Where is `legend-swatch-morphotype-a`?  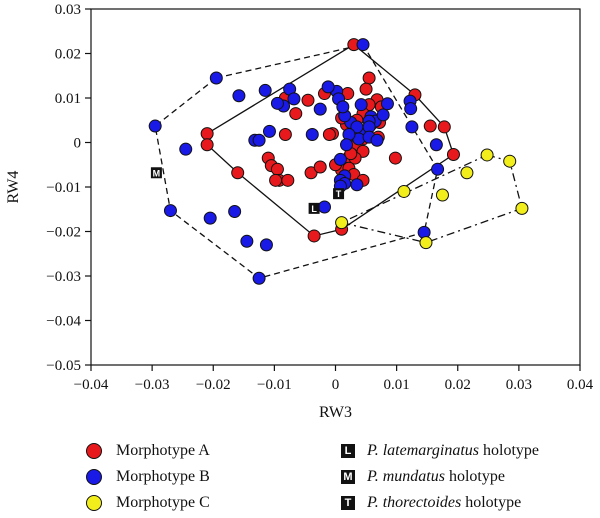
legend-swatch-morphotype-a is located at coordinates (94, 451).